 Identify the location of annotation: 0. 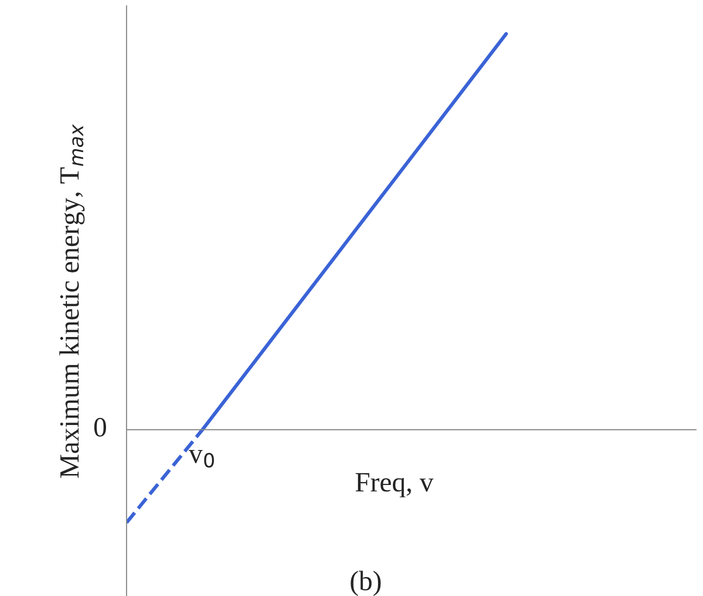
(100, 427).